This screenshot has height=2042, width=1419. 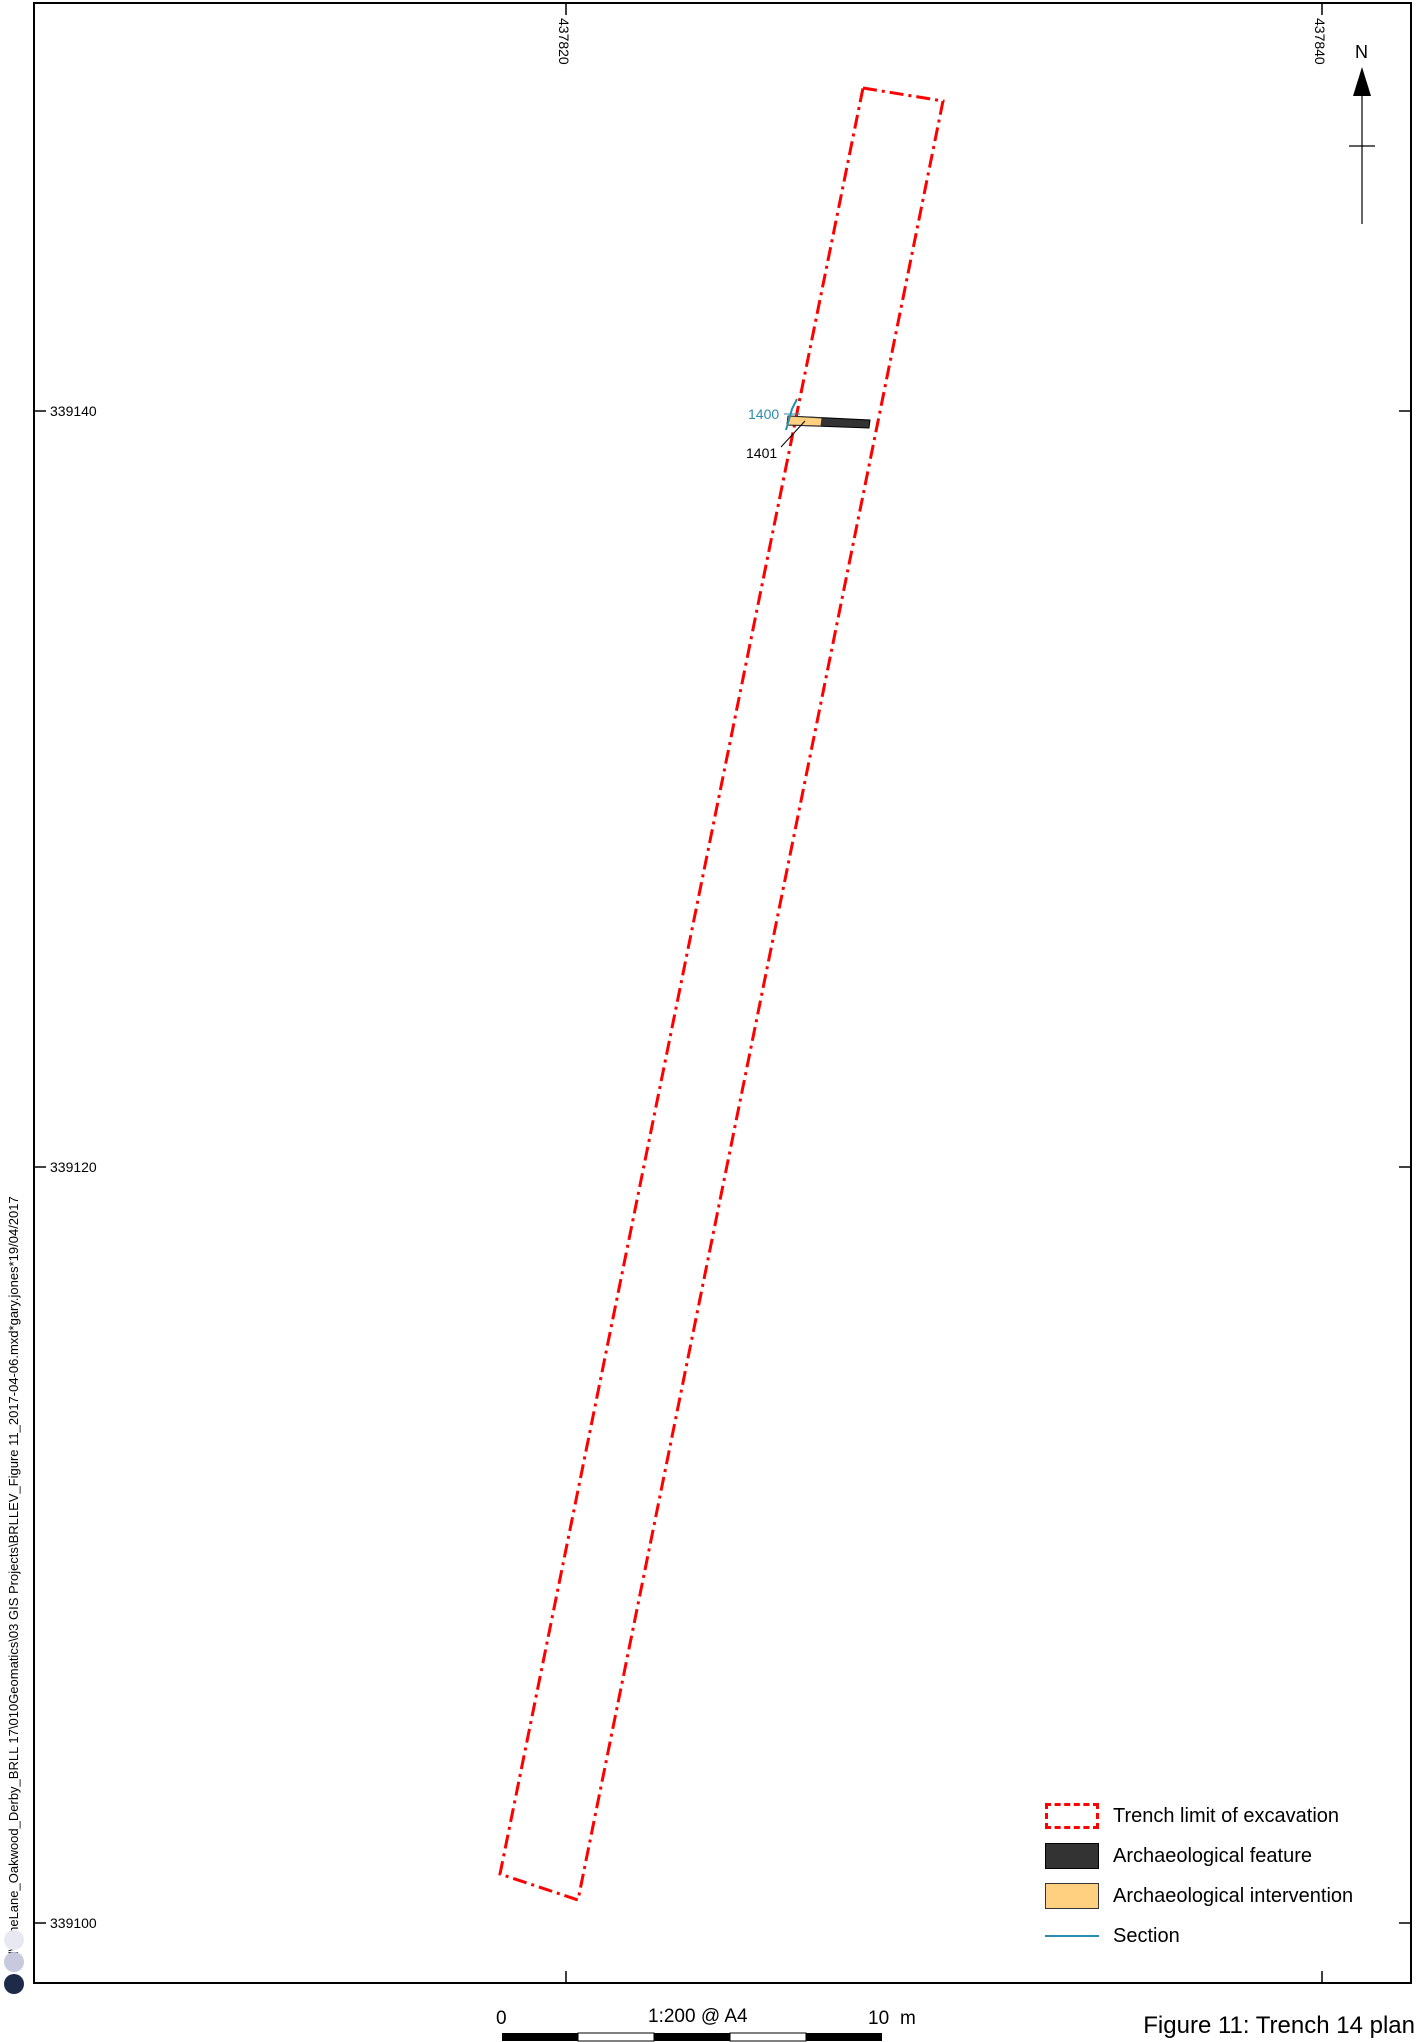 What do you see at coordinates (763, 414) in the screenshot?
I see `section-label-1400: 1400` at bounding box center [763, 414].